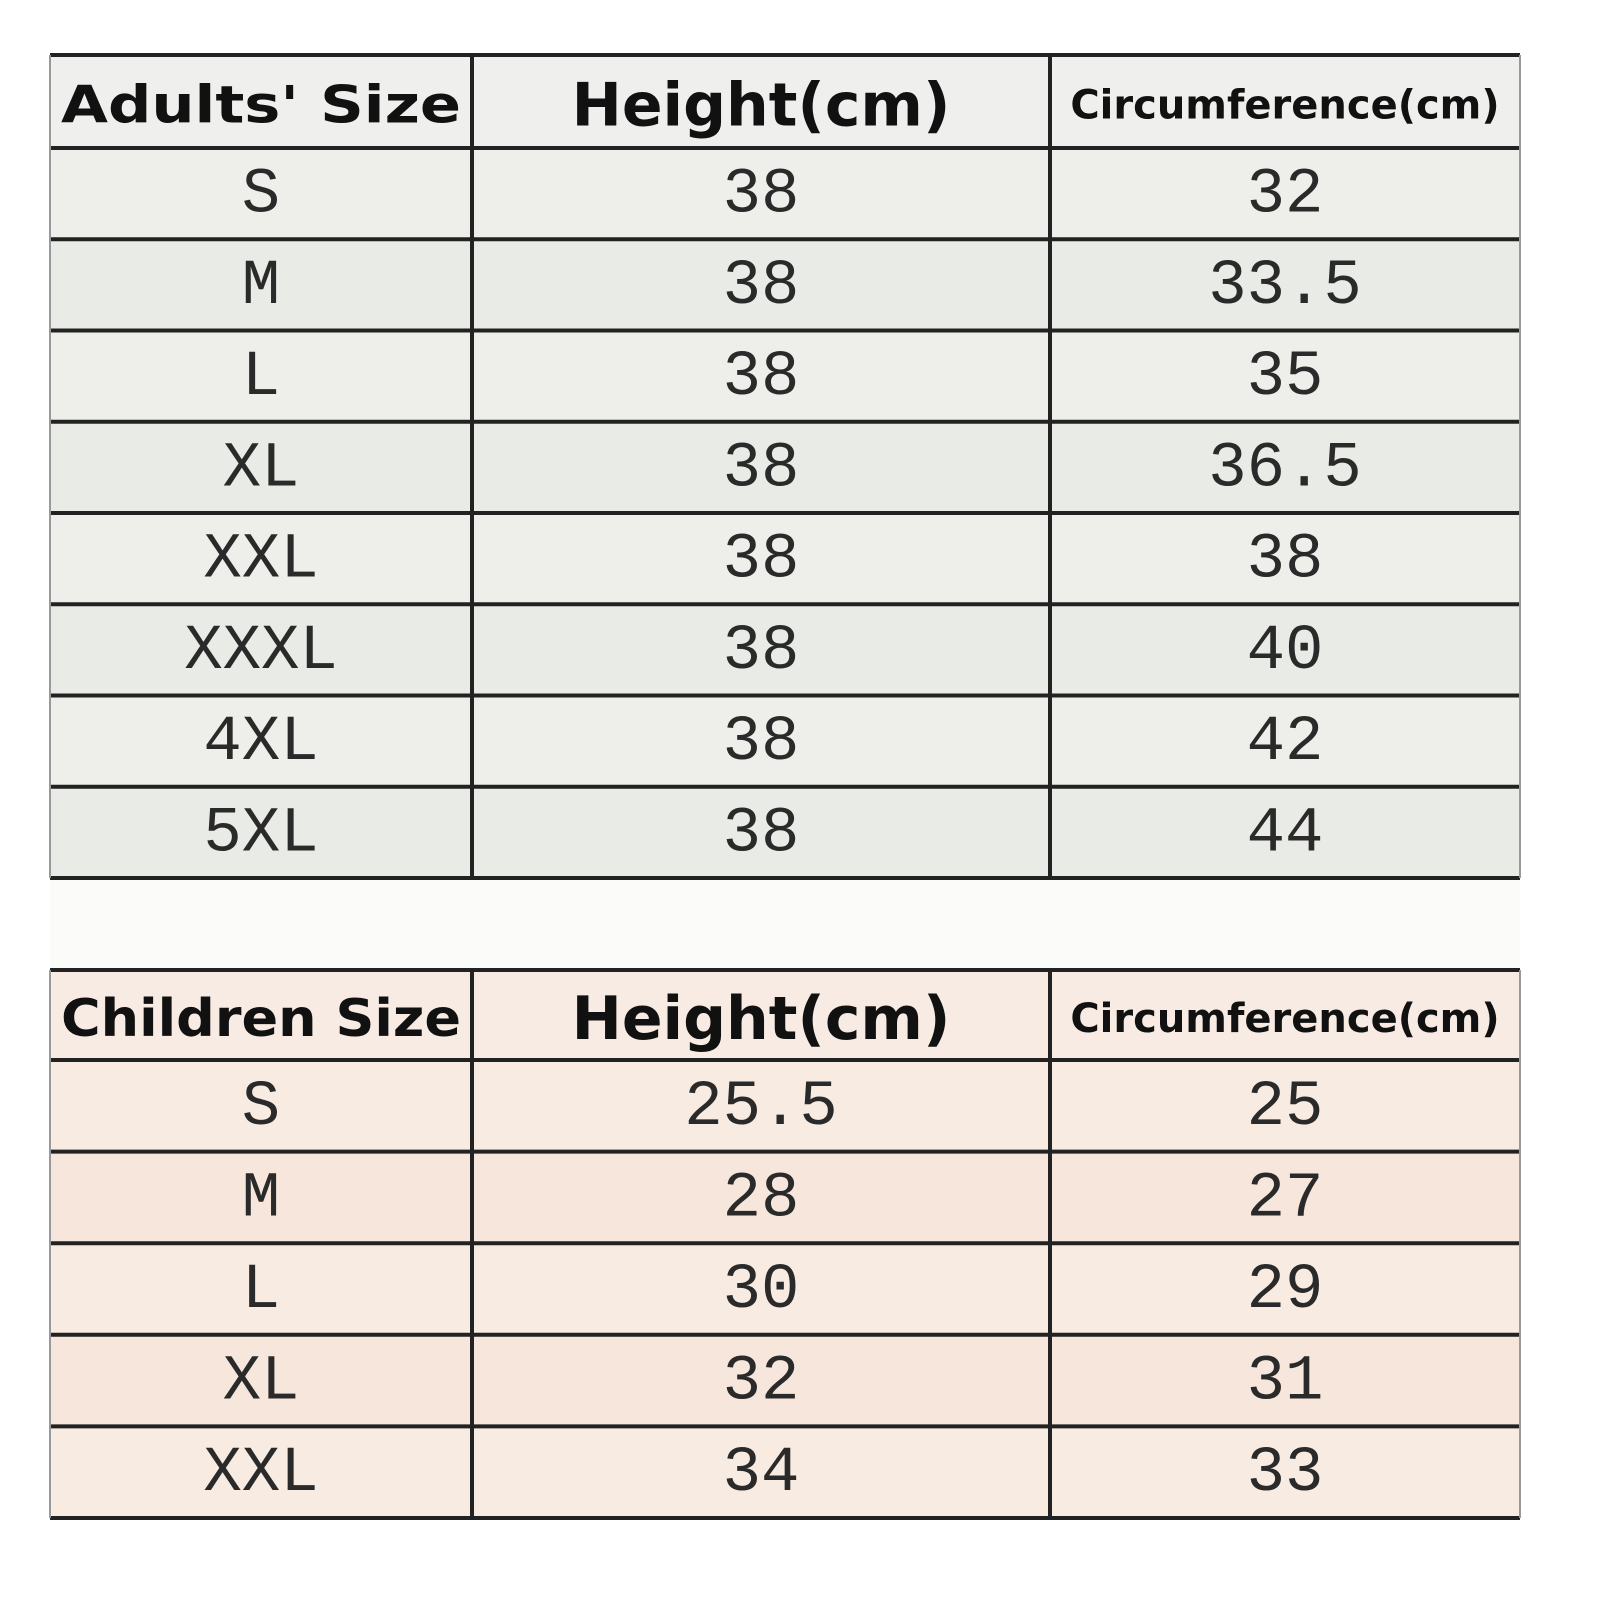 This screenshot has height=1600, width=1600. I want to click on table-cell: XXXL, so click(261, 652).